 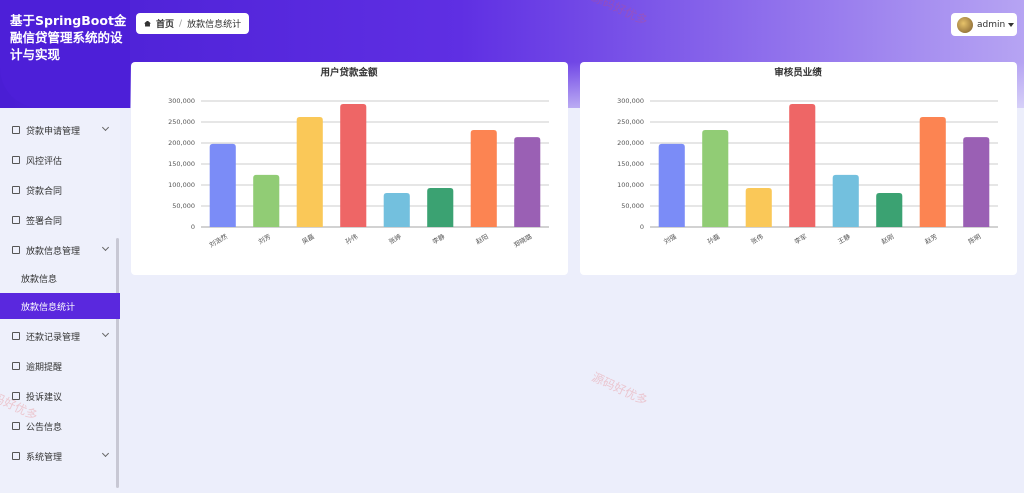 What do you see at coordinates (214, 25) in the screenshot?
I see `breadcrumb-item: 放款信息统计` at bounding box center [214, 25].